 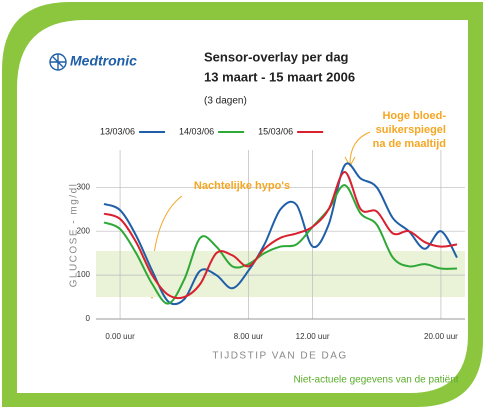 I want to click on x-tick-label: 12.00 uur, so click(x=313, y=336).